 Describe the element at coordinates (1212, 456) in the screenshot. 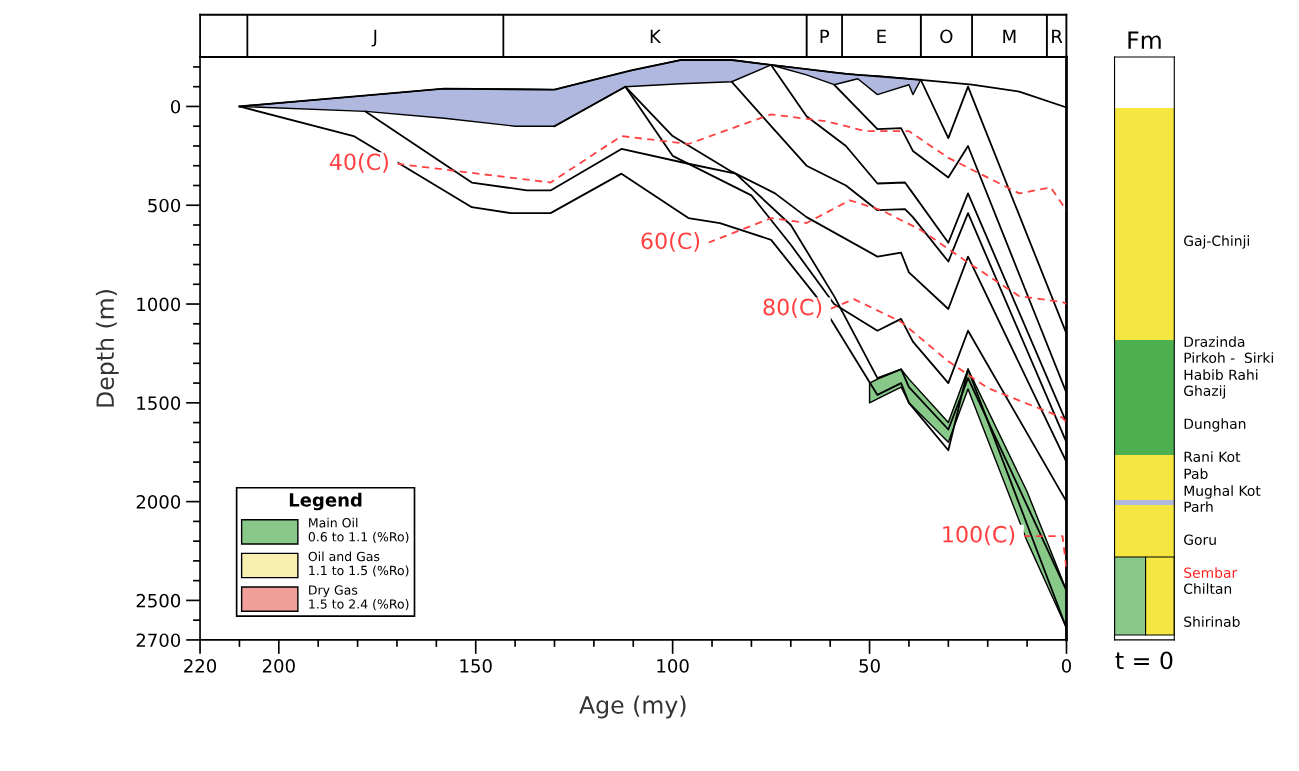

I see `text: Rani Kot` at that location.